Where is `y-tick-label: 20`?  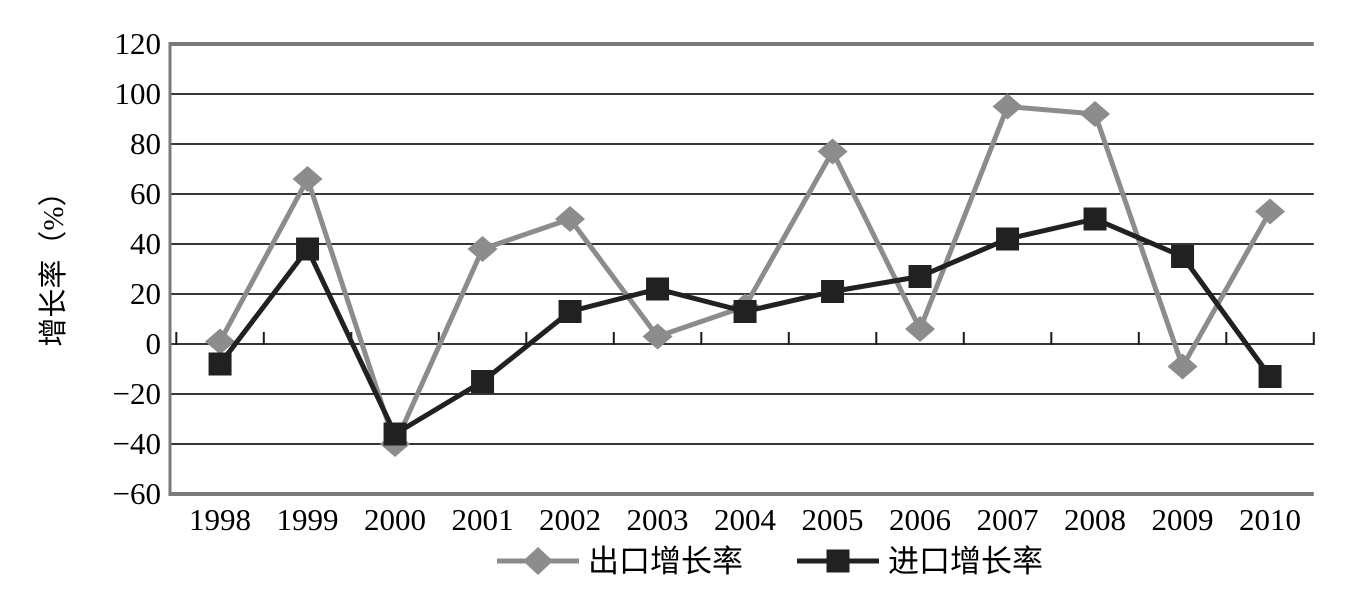
y-tick-label: 20 is located at coordinates (145, 293).